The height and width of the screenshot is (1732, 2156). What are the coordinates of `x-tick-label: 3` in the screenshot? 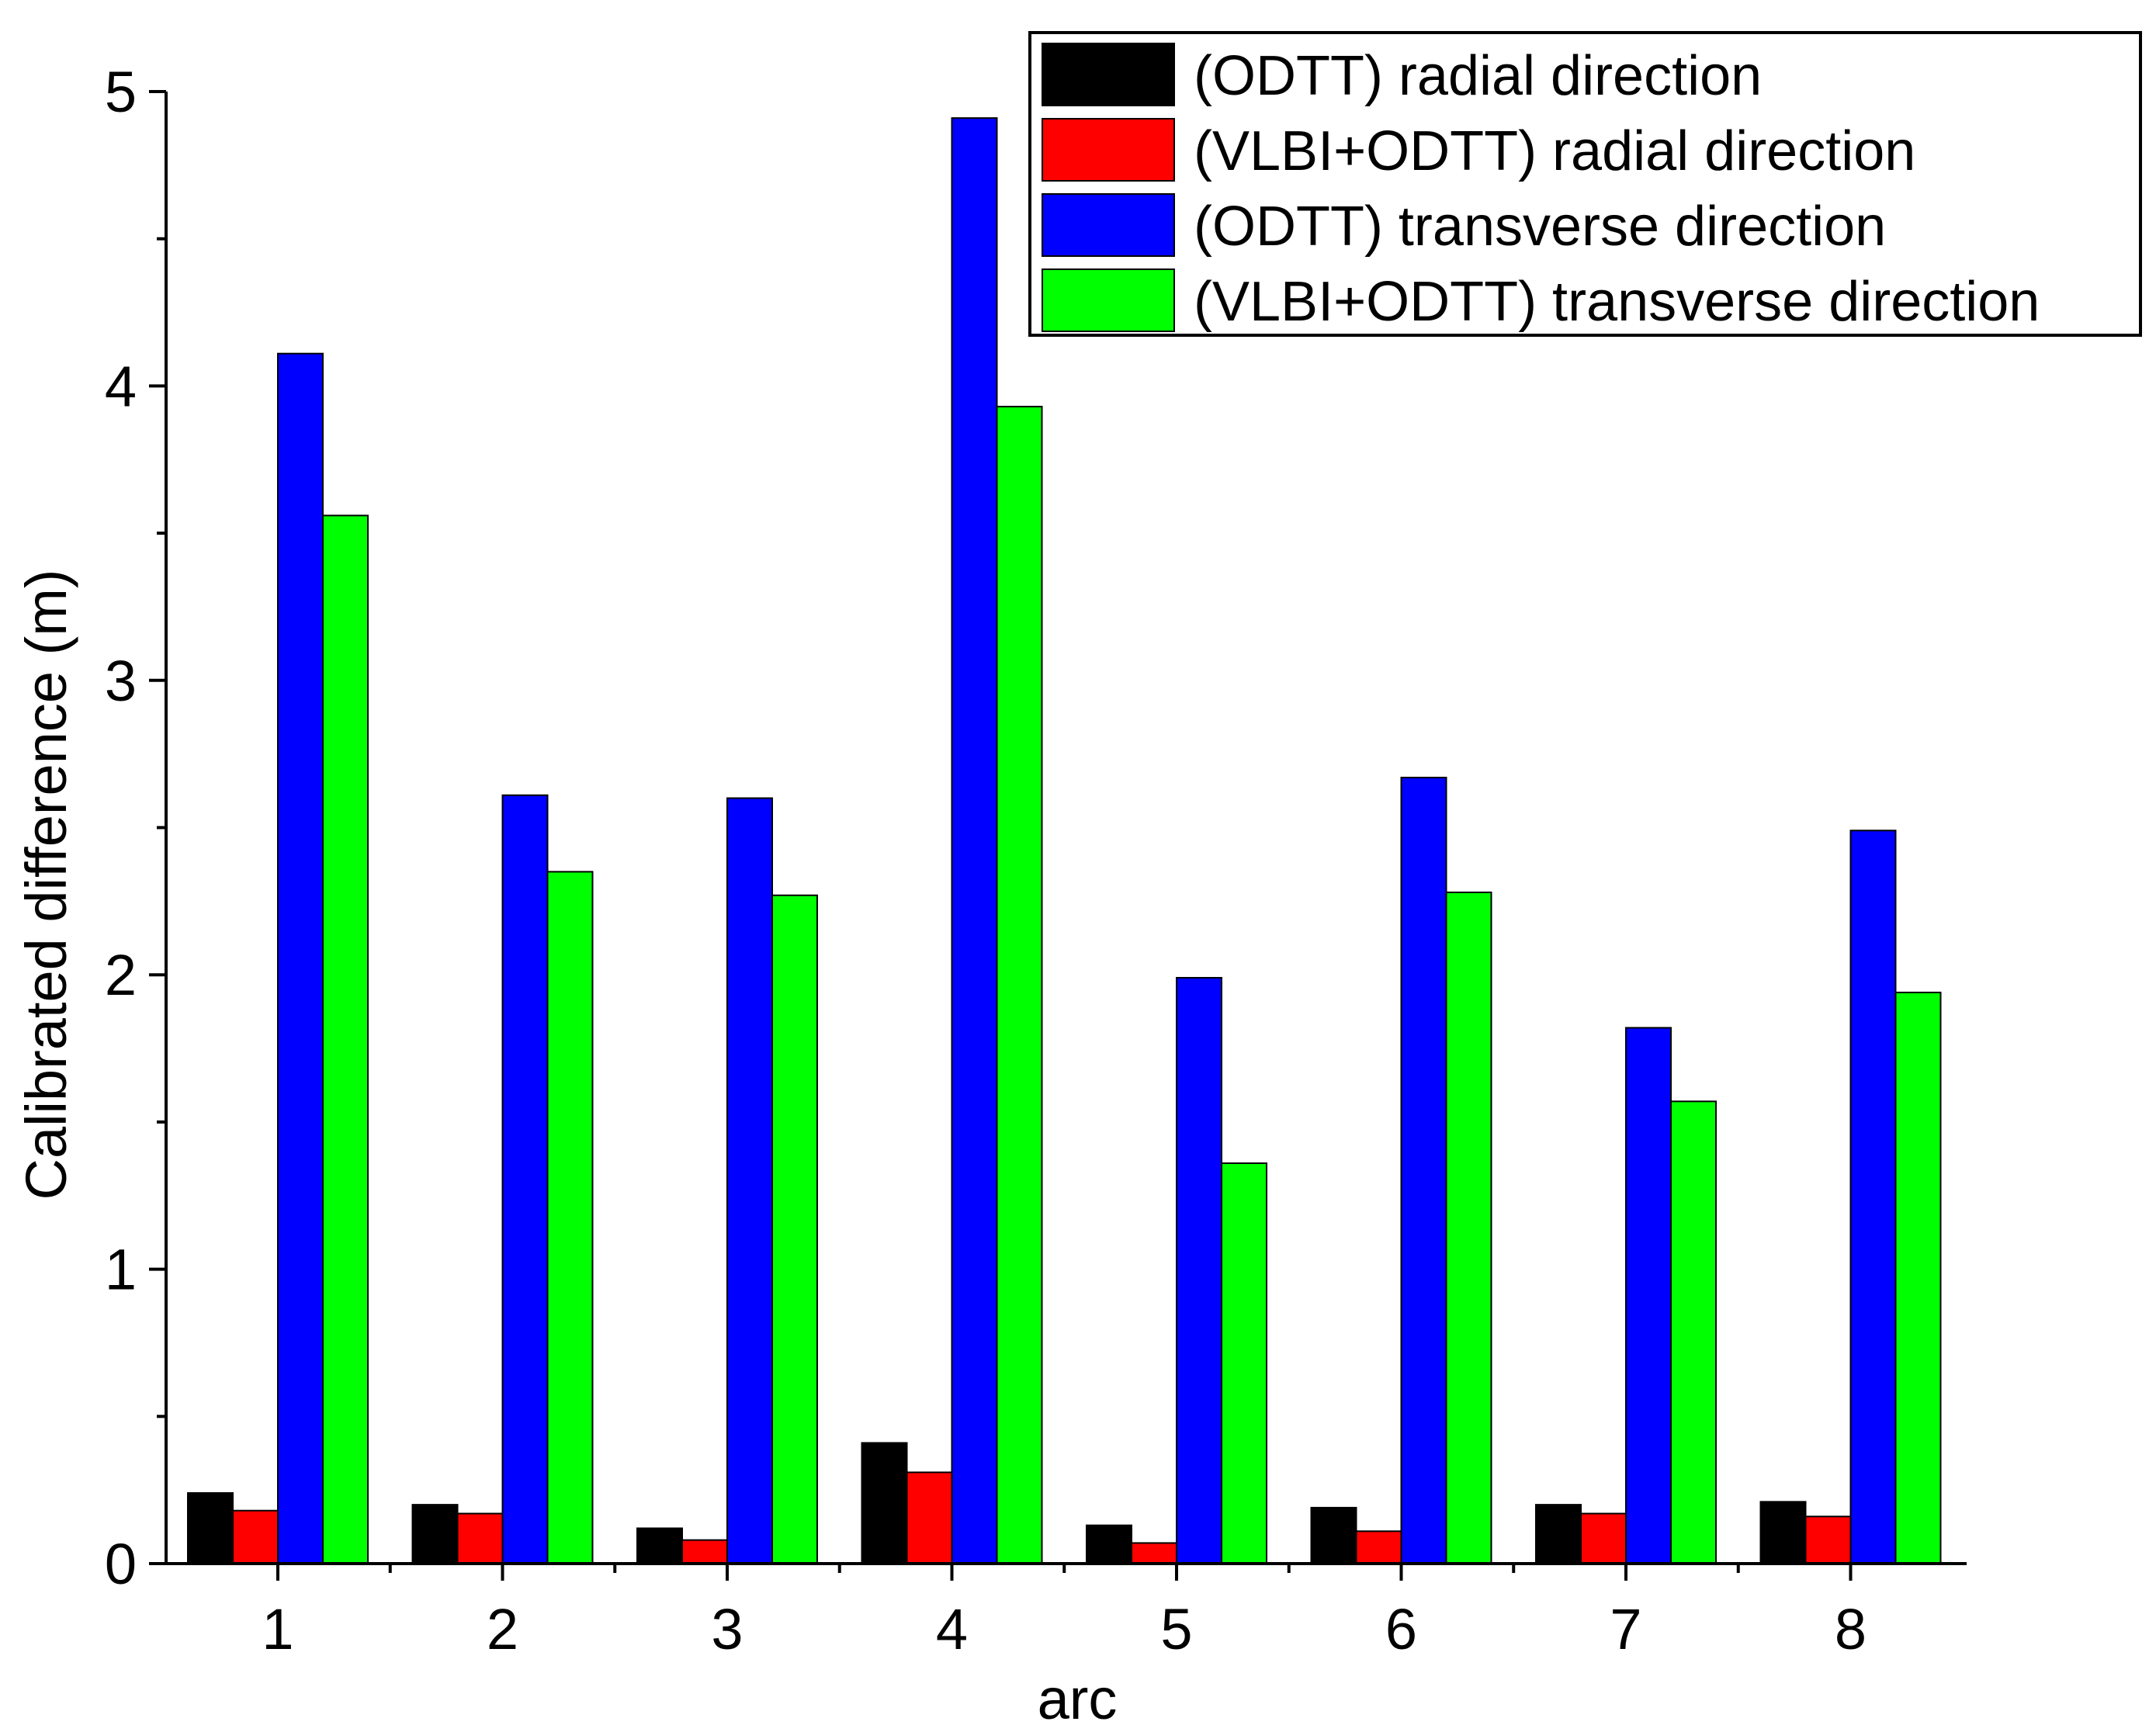 It's located at (727, 1629).